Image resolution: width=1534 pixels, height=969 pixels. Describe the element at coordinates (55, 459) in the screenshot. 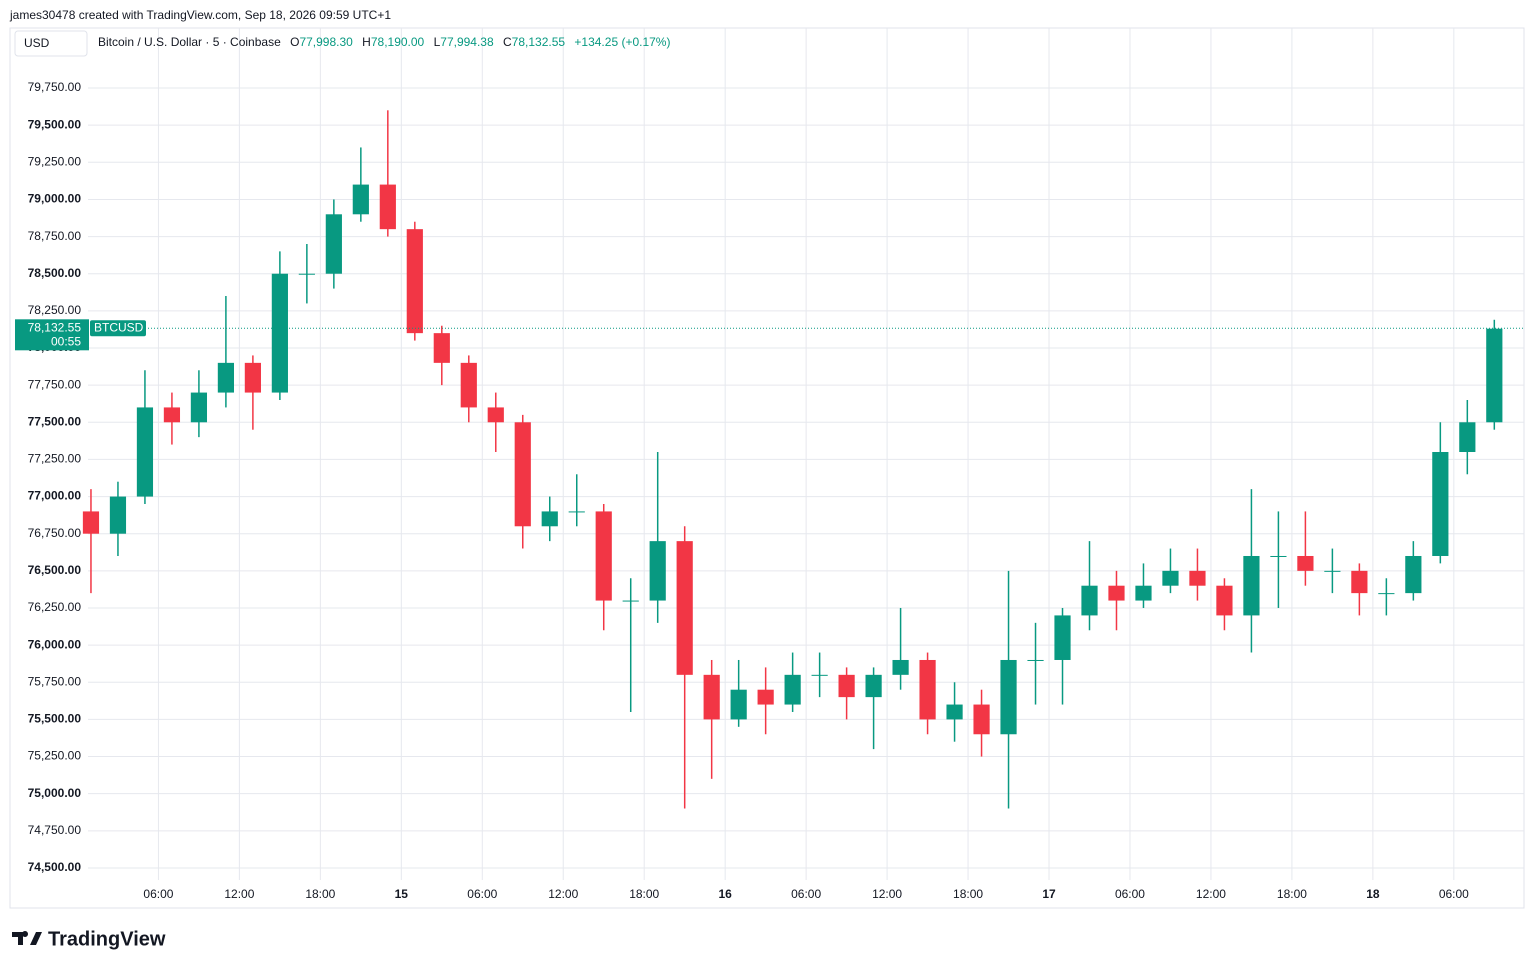

I see `y-tick-label: 77,250.00` at that location.